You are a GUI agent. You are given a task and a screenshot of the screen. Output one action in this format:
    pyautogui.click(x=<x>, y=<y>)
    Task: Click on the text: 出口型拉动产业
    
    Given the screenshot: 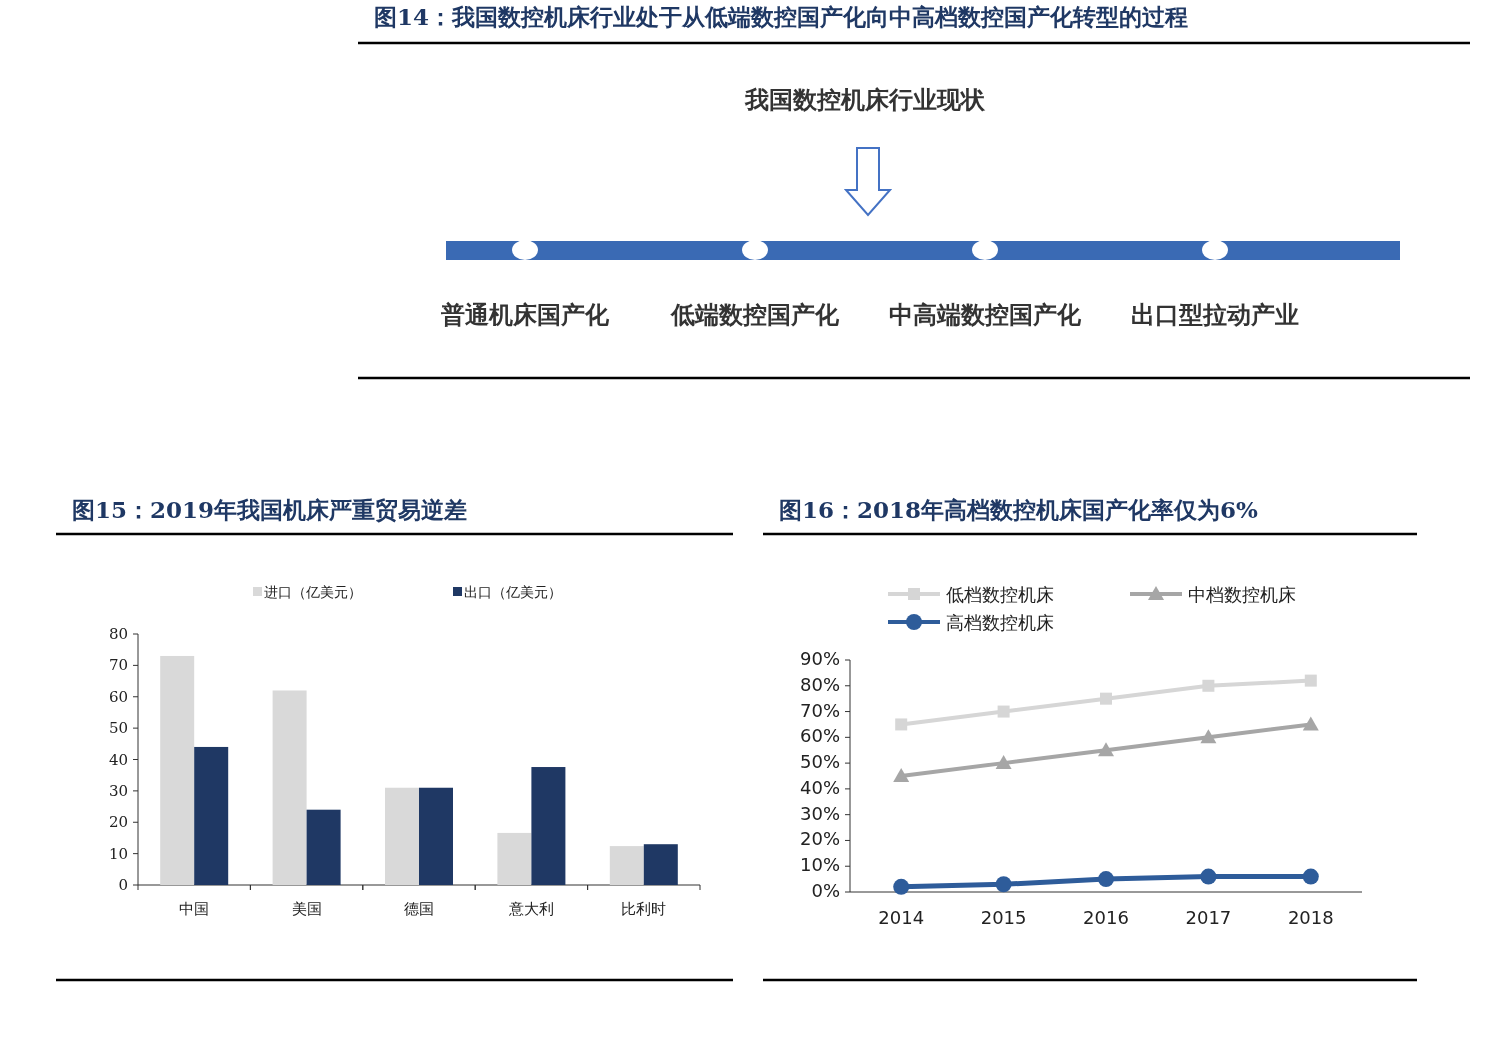 What is the action you would take?
    pyautogui.click(x=1215, y=314)
    